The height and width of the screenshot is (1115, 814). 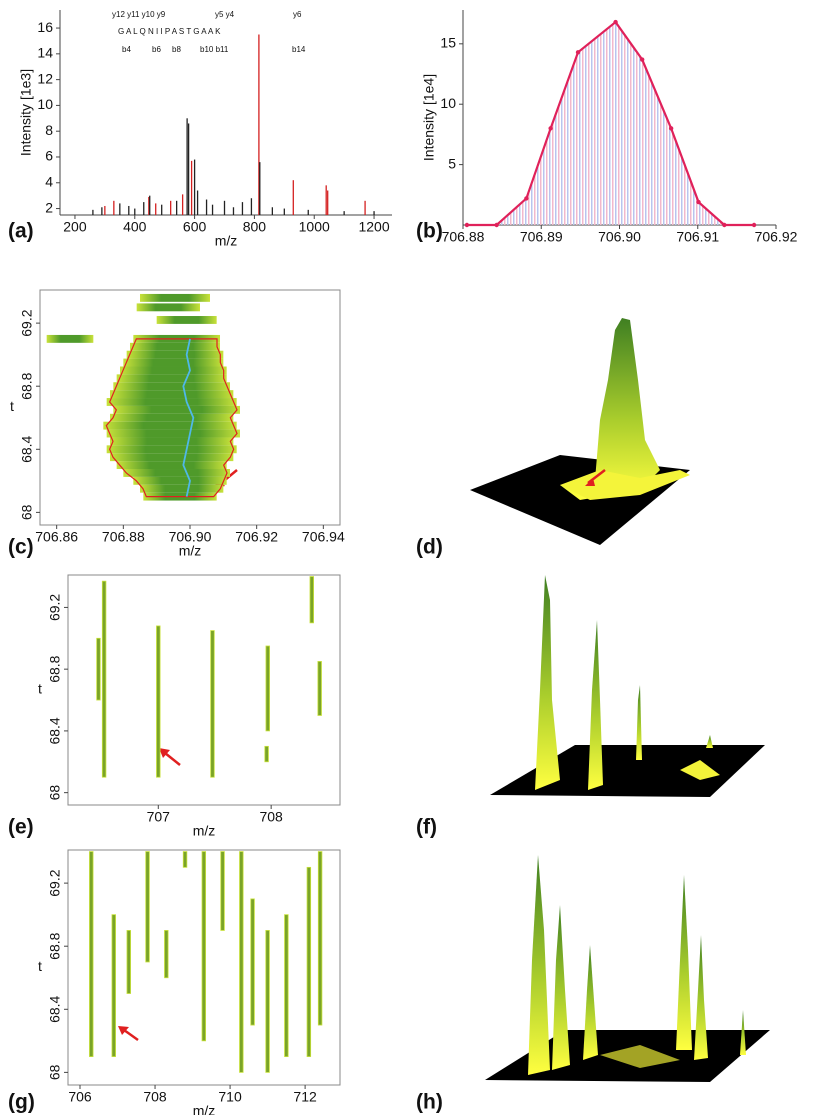 I want to click on ridge-line, so click(x=188, y=417).